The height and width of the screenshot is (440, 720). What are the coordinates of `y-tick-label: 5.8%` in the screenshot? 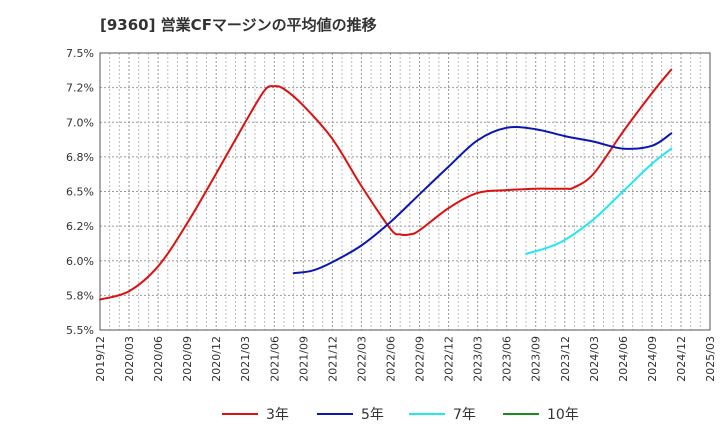 It's located at (80, 295).